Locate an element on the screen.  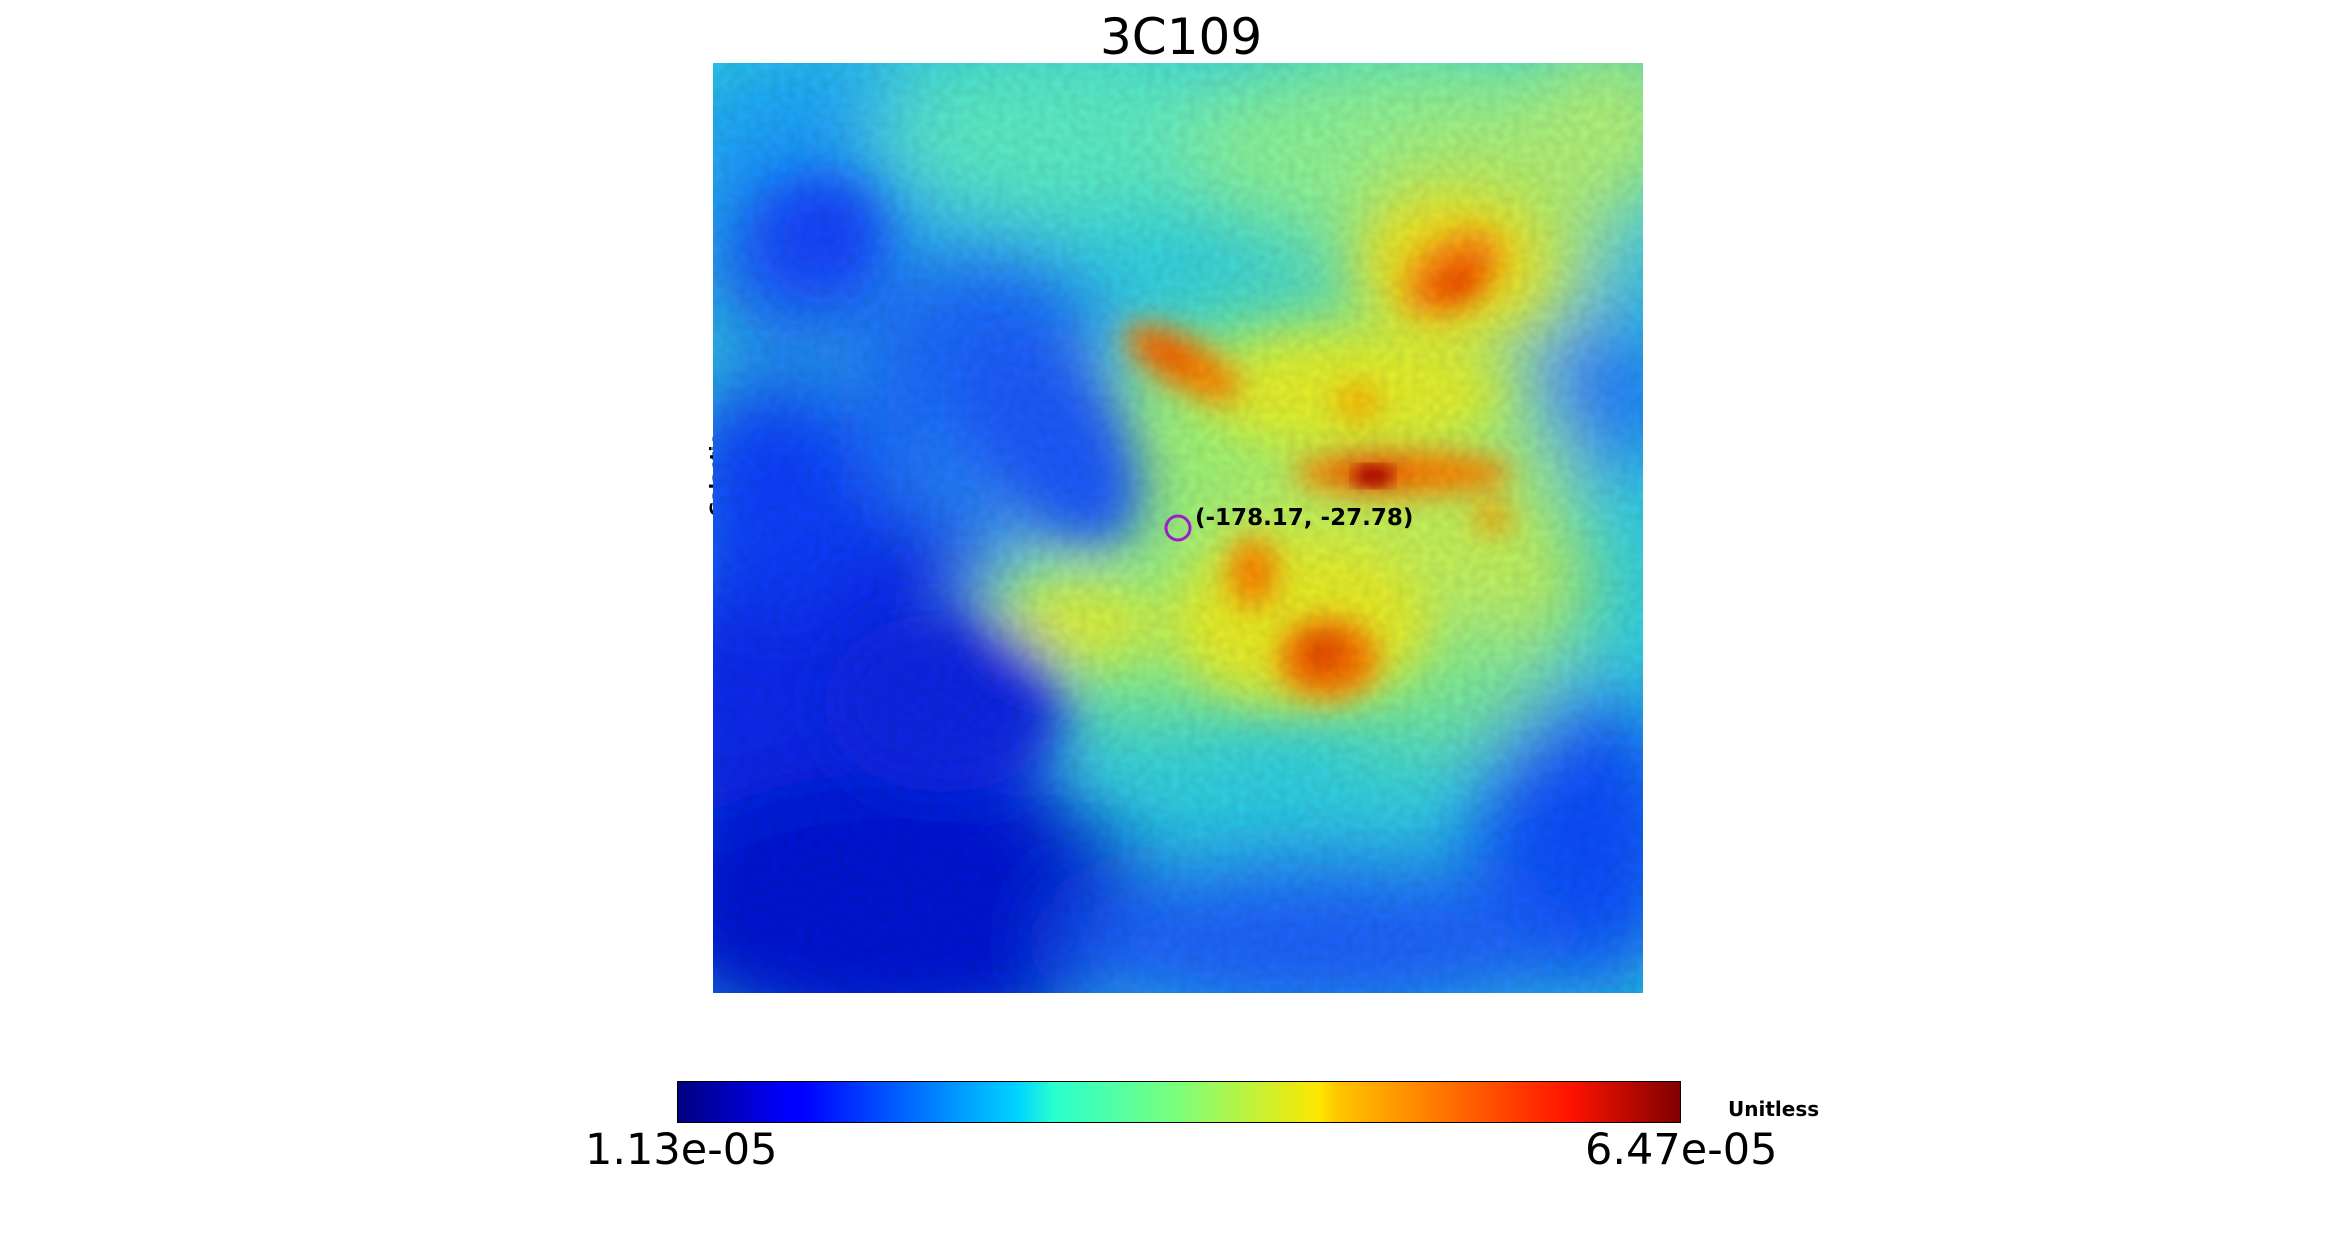
colorbar-min-label: 1.13e-05 is located at coordinates (681, 1150).